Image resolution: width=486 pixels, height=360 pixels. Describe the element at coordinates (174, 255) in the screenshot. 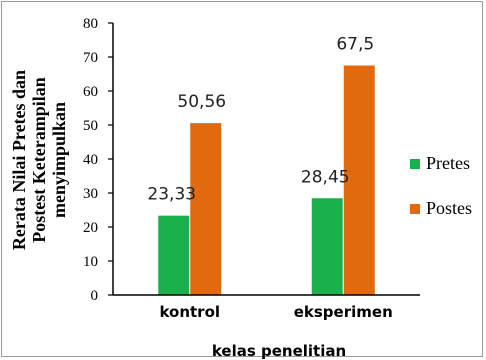

I see `bar-pretes-kontrol` at that location.